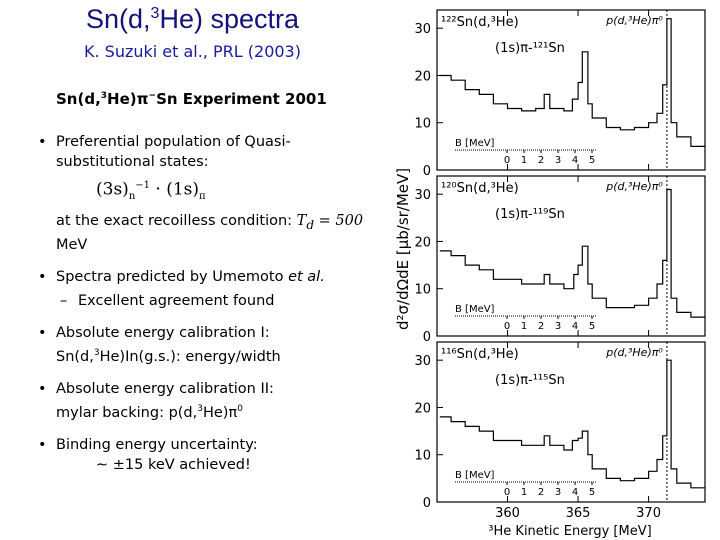 This screenshot has width=720, height=540. I want to click on panel-target-label: ¹¹⁶Sn(d,³He), so click(480, 354).